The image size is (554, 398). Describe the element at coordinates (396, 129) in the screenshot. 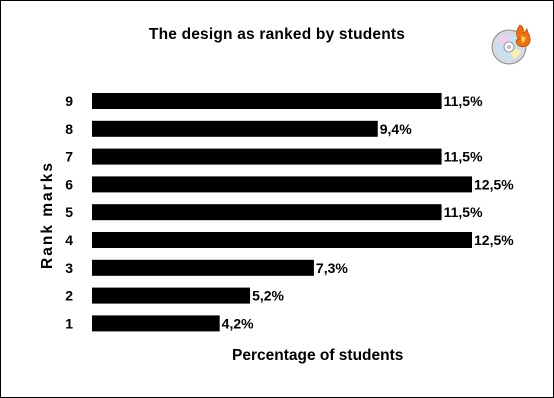

I see `bar-data-label: 9,4%` at that location.